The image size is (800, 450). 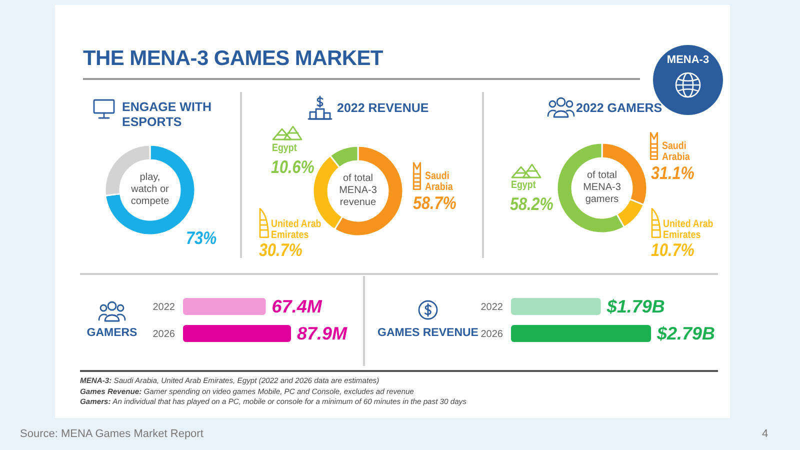 What do you see at coordinates (635, 306) in the screenshot?
I see `data-label: $1.79B` at bounding box center [635, 306].